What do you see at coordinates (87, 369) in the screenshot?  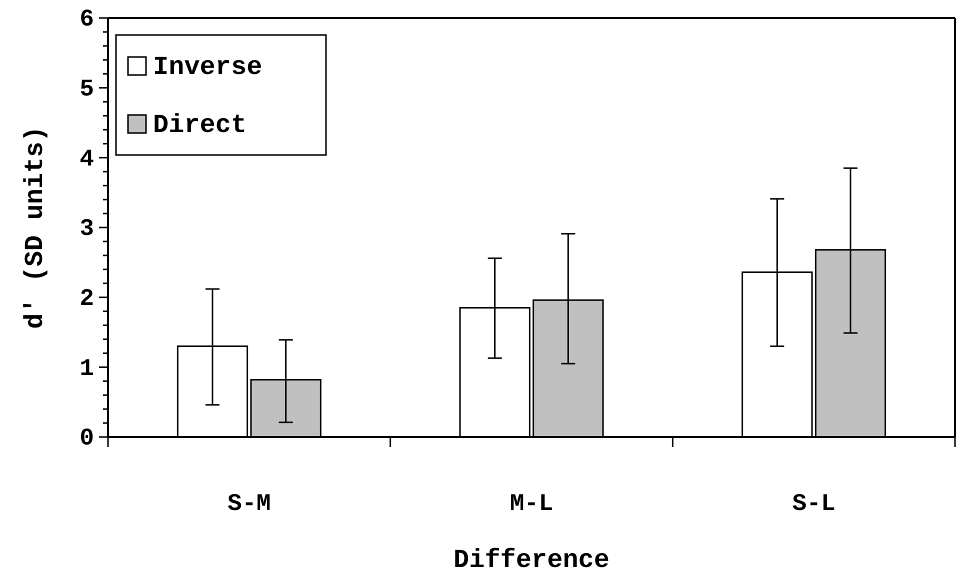 I see `y-tick-label: 1` at bounding box center [87, 369].